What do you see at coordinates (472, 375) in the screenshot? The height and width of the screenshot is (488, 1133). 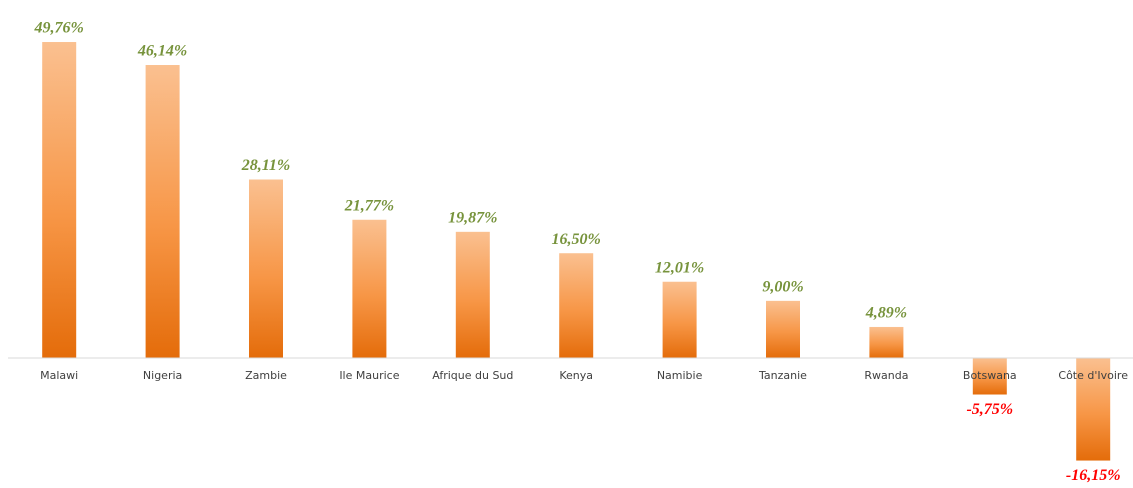 I see `x-tick-label: Afrique du Sud` at bounding box center [472, 375].